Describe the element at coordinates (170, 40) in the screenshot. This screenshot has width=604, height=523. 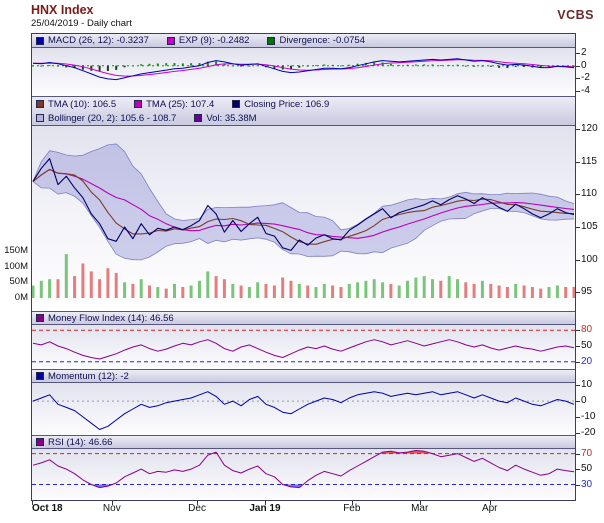
I see `exp-line-swatch-icon` at that location.